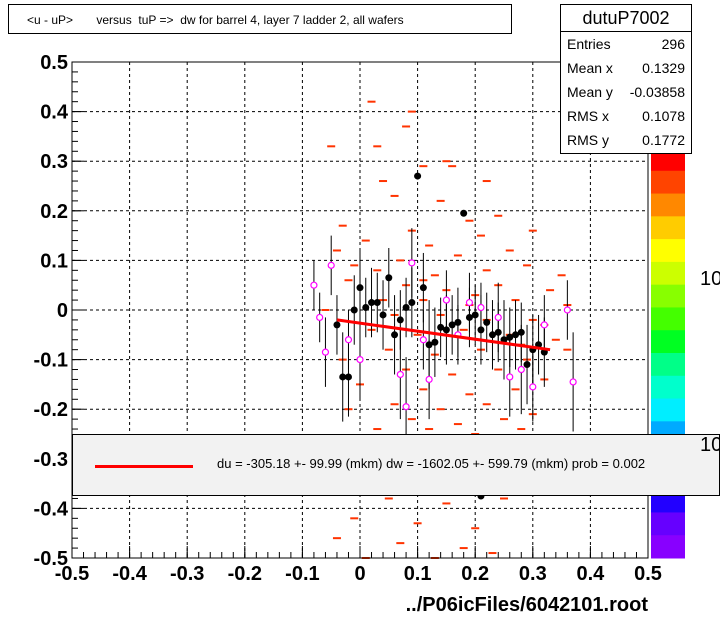  What do you see at coordinates (51, 460) in the screenshot?
I see `y-tick-label: -0.3` at bounding box center [51, 460].